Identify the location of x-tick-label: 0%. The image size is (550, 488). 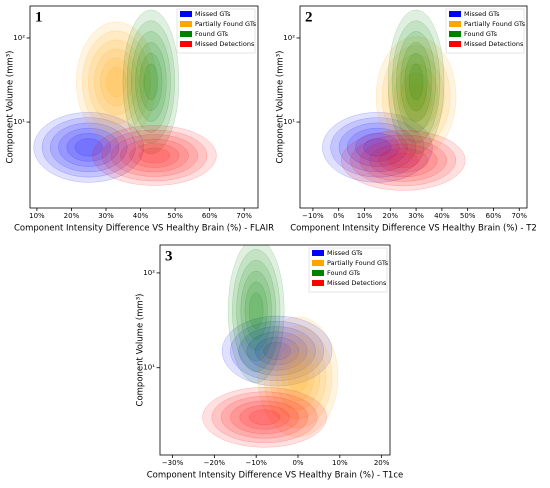
(297, 463).